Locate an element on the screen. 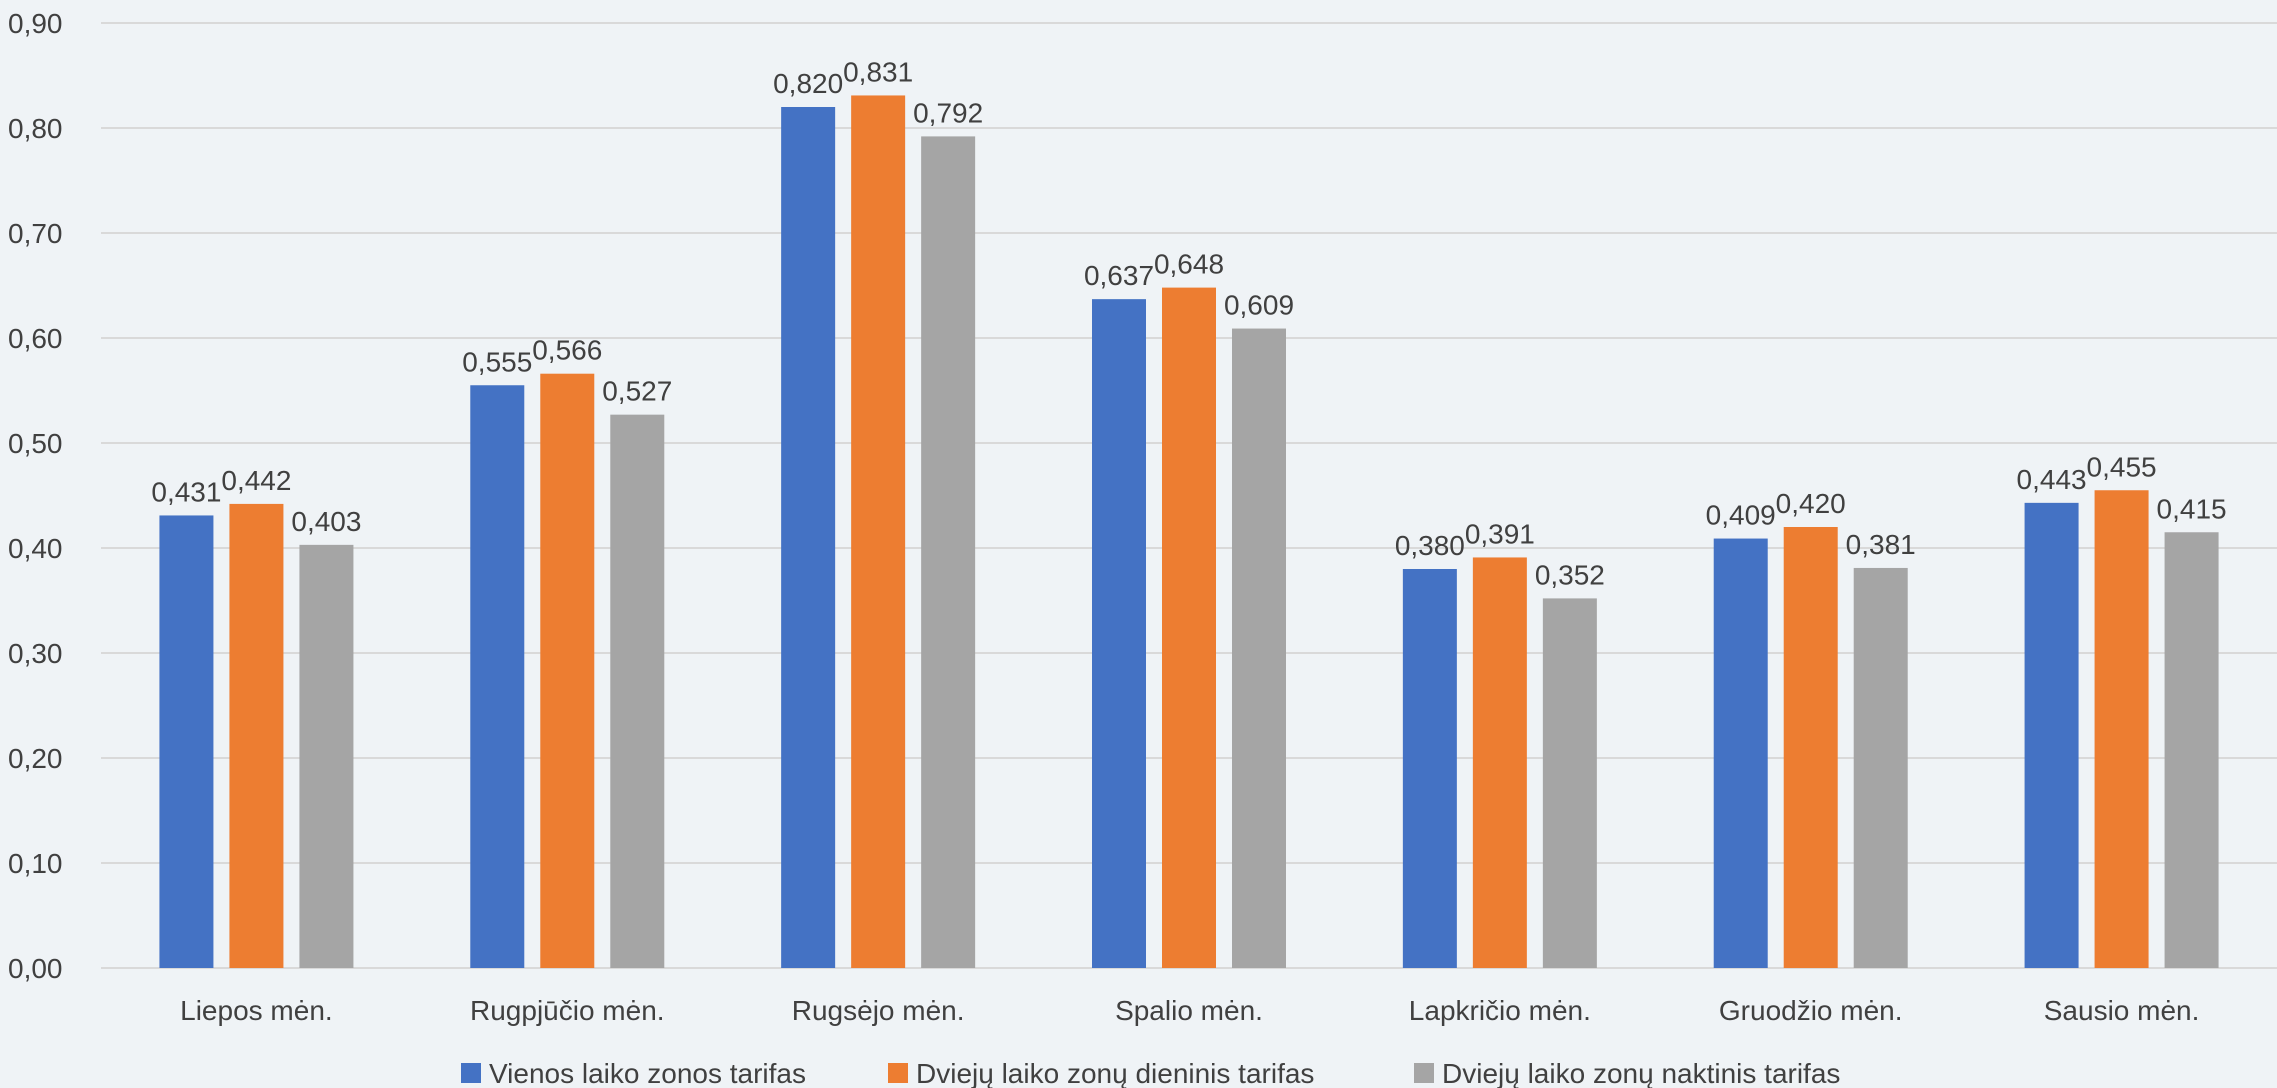 Image resolution: width=2277 pixels, height=1088 pixels. y-tick-label: 0,50 is located at coordinates (35, 443).